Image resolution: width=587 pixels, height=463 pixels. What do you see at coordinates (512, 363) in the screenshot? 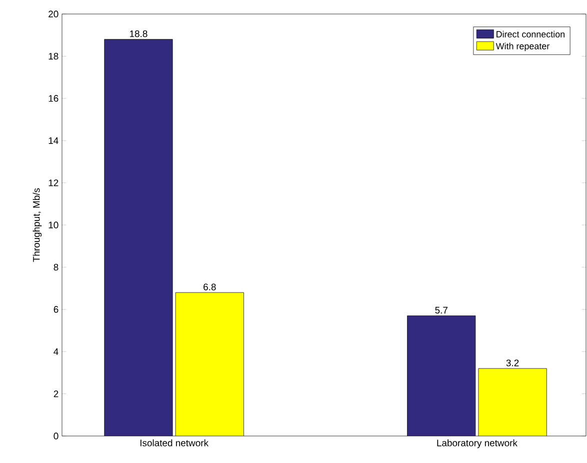
I see `data-label: 3.2` at bounding box center [512, 363].